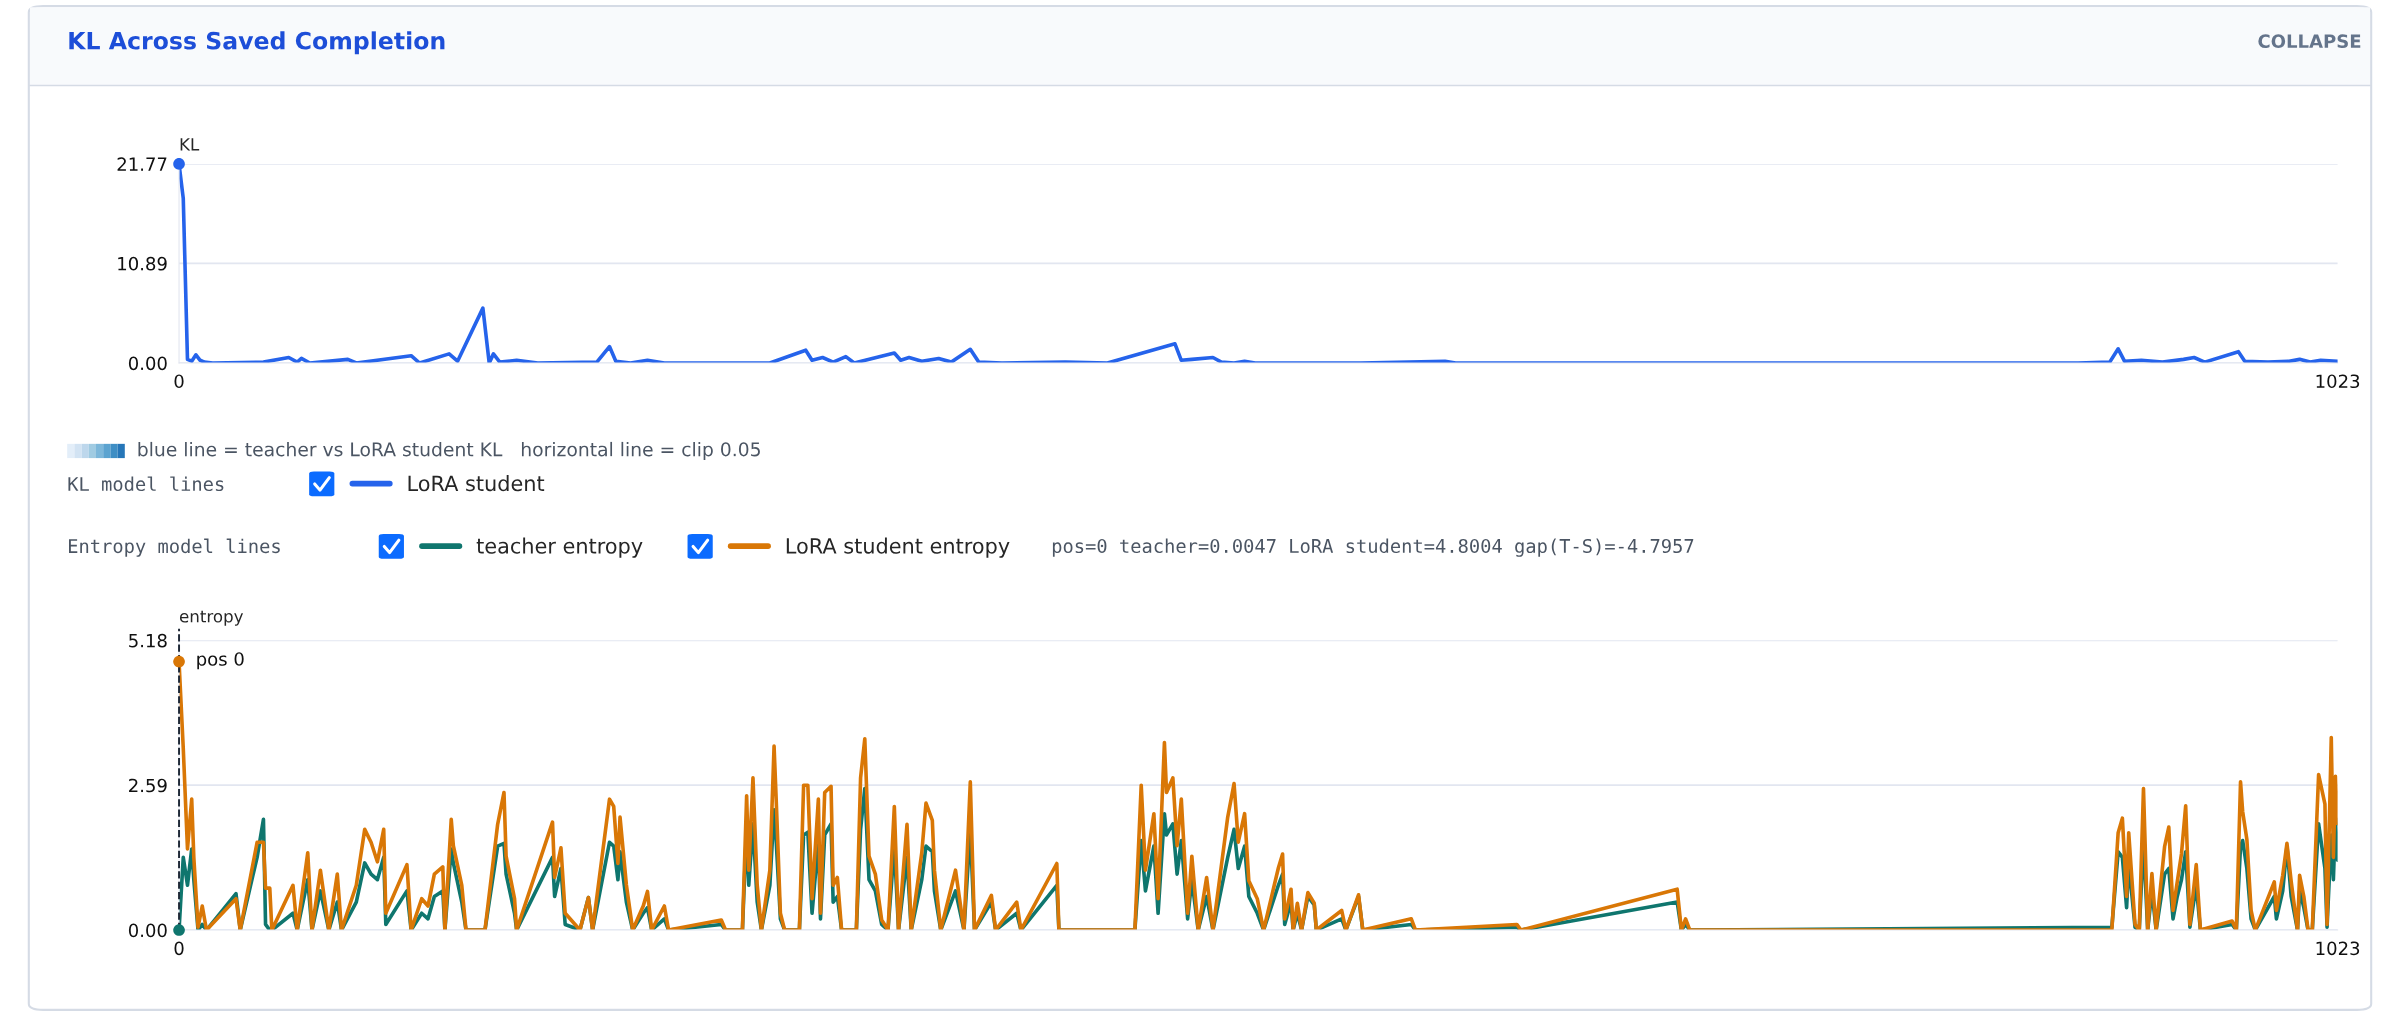  I want to click on text: pos=0 teacher=0.0047 LoRA student=4.8004 gap(T-S)=-4.7957, so click(1373, 547).